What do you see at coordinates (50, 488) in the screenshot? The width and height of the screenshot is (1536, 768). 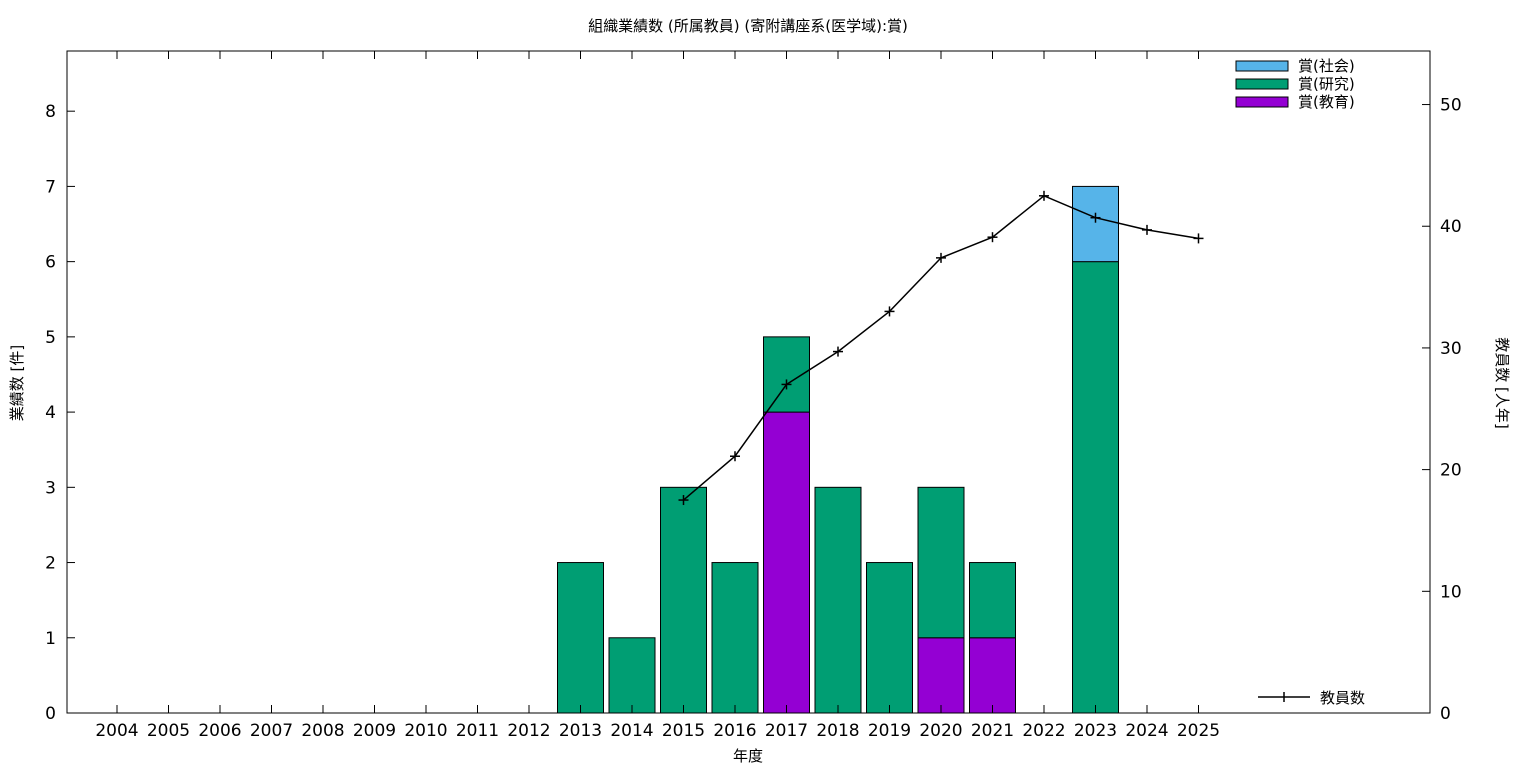 I see `y-tick-label: 3` at bounding box center [50, 488].